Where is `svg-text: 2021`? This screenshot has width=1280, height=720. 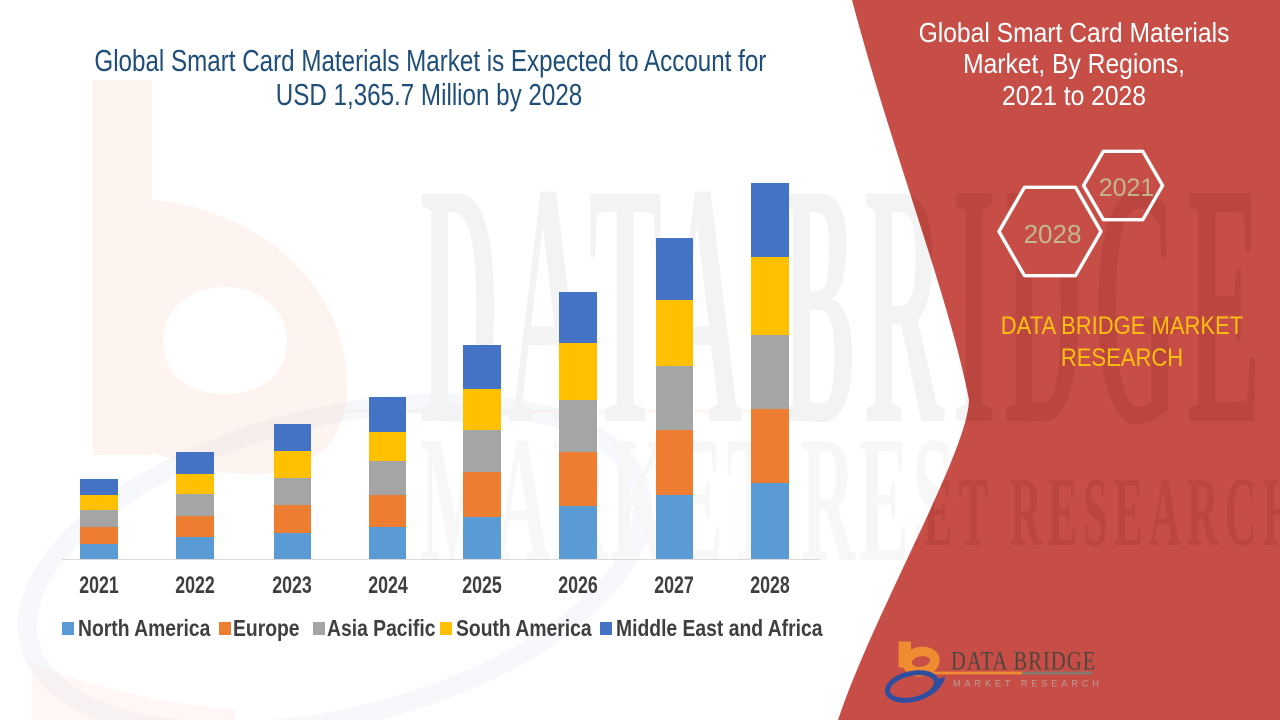 svg-text: 2021 is located at coordinates (1127, 188).